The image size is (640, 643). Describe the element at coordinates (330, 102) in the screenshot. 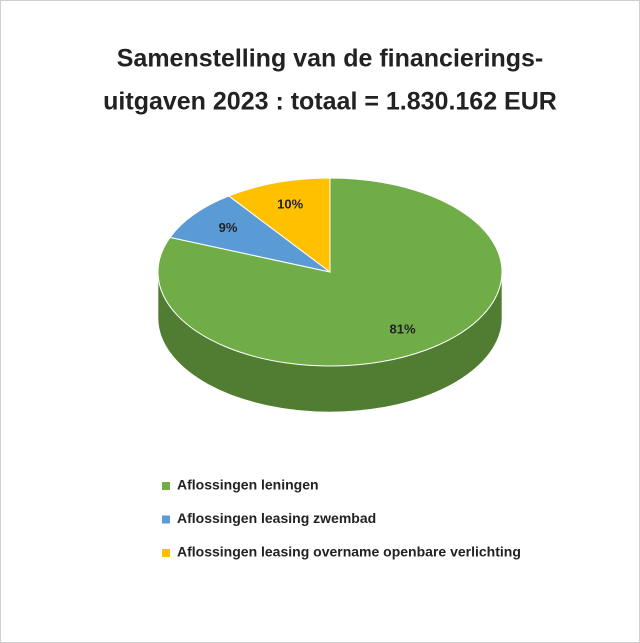

I see `chart-title: uitgaven 2023 : totaal = 1.830.162 EUR` at that location.